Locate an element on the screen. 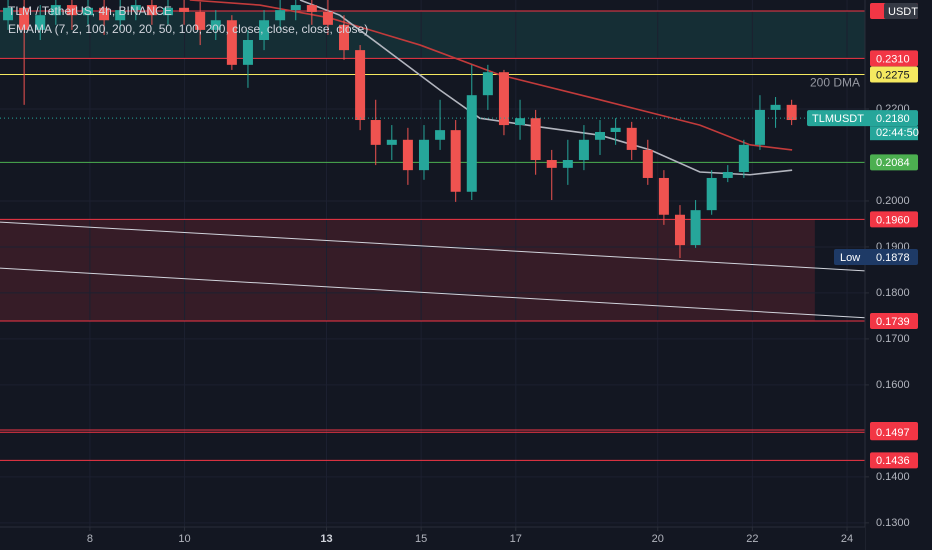  last-price-label: 0.2180 is located at coordinates (893, 119).